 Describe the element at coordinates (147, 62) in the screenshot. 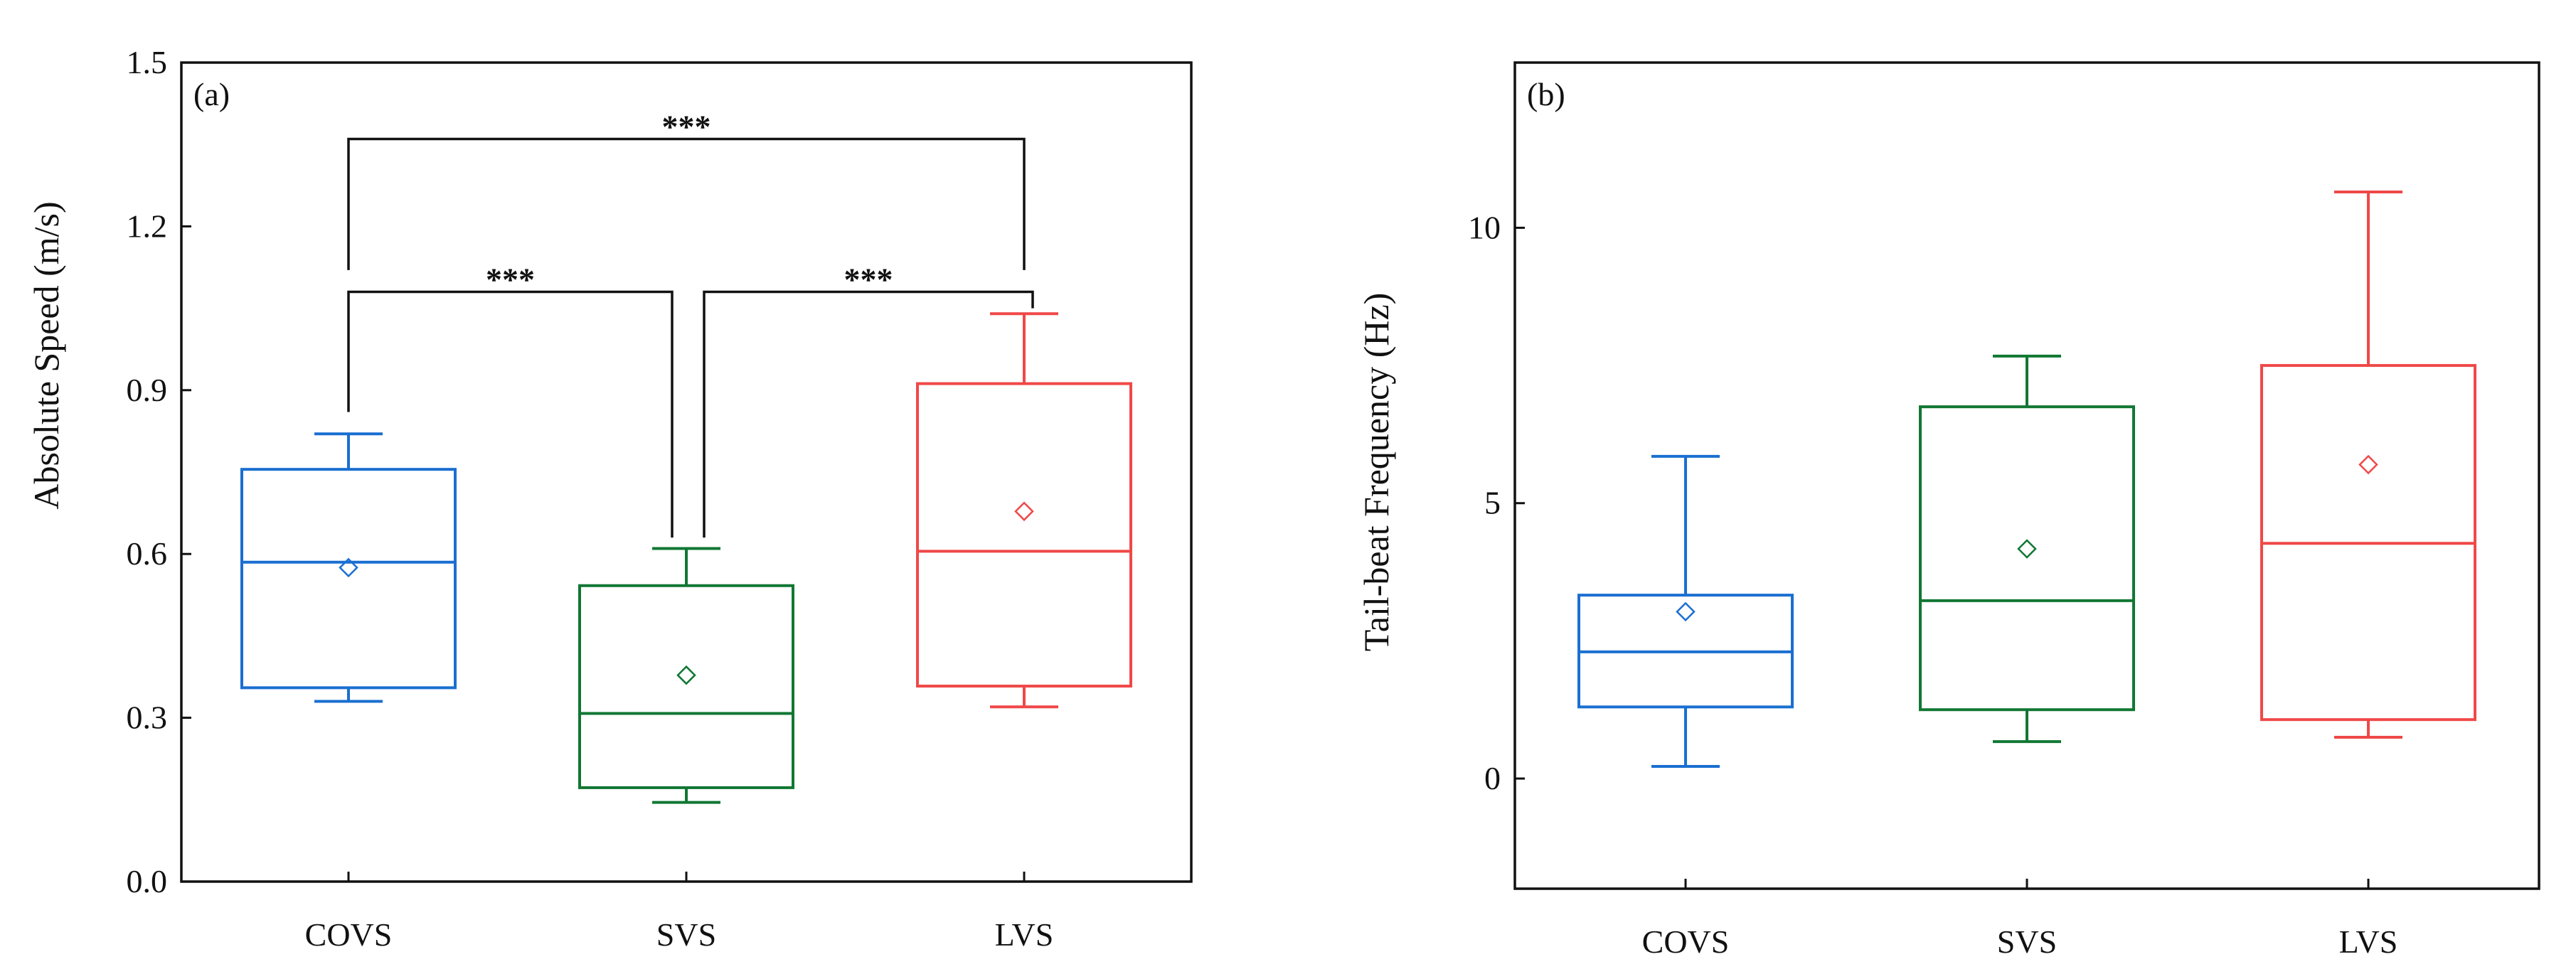

I see `y-tick-label: 1.5` at that location.